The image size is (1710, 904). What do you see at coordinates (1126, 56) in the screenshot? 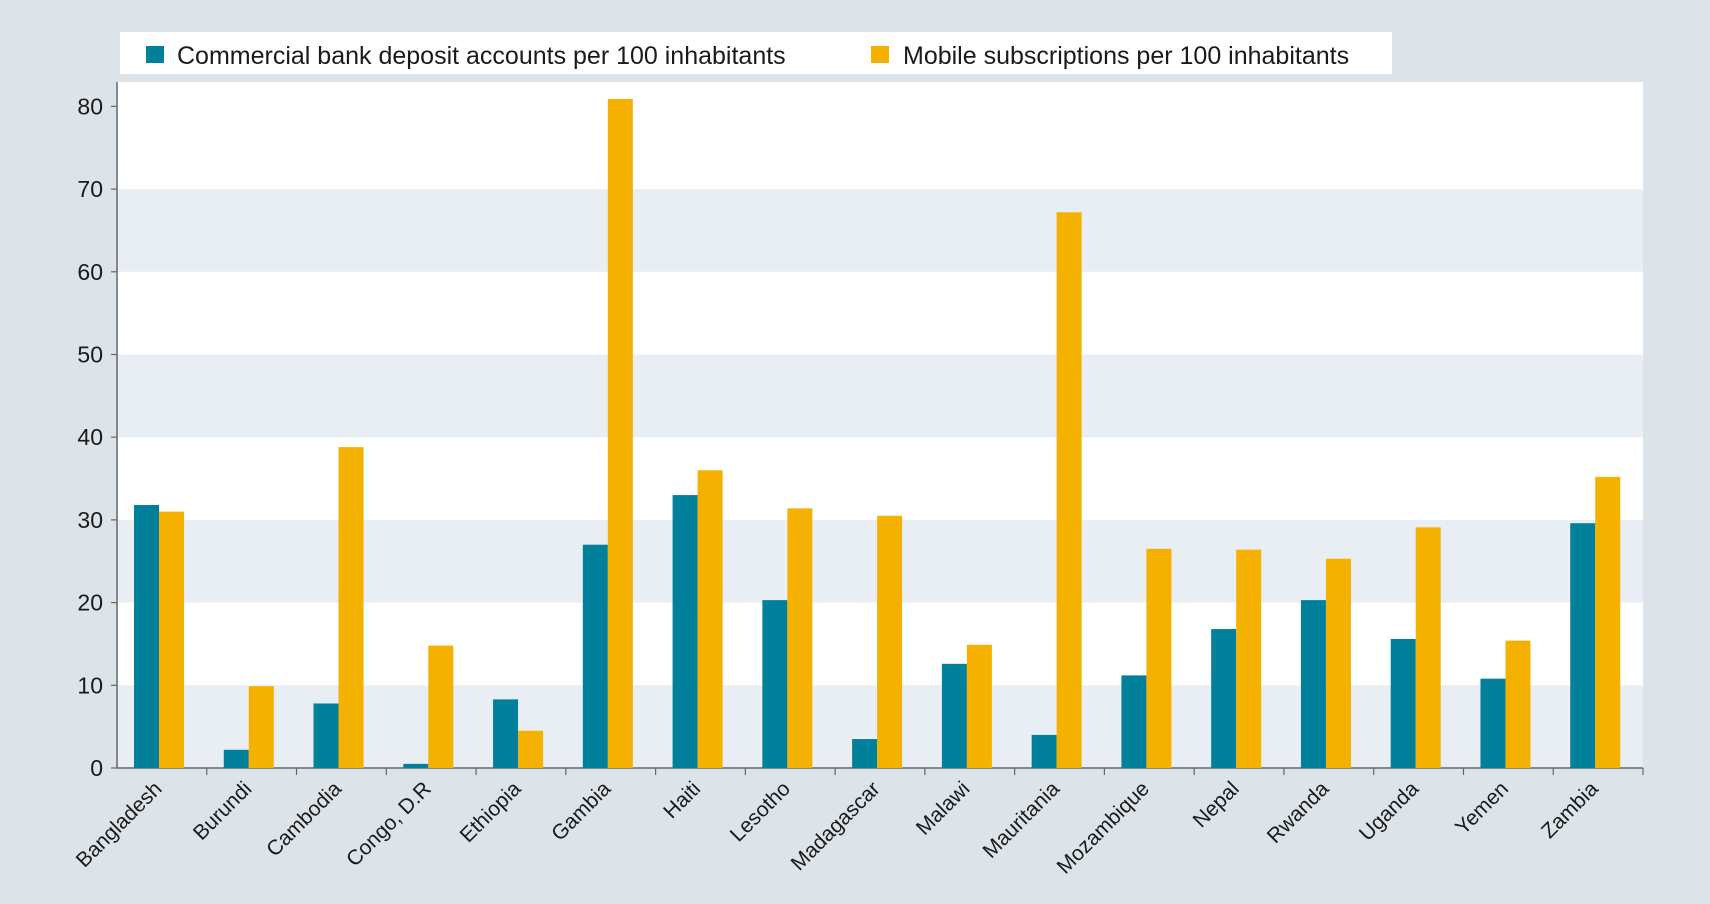
I see `legend-label-mobile: Mobile subscriptions per 100 inhabitants` at bounding box center [1126, 56].